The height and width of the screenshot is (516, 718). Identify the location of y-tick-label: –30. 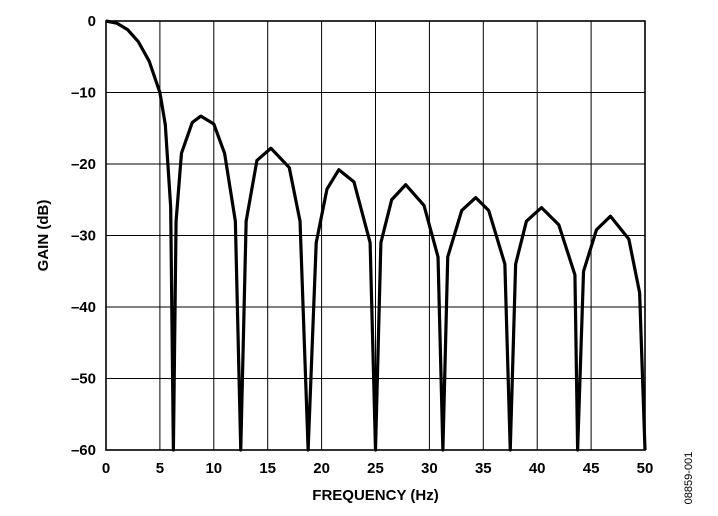
(83, 236).